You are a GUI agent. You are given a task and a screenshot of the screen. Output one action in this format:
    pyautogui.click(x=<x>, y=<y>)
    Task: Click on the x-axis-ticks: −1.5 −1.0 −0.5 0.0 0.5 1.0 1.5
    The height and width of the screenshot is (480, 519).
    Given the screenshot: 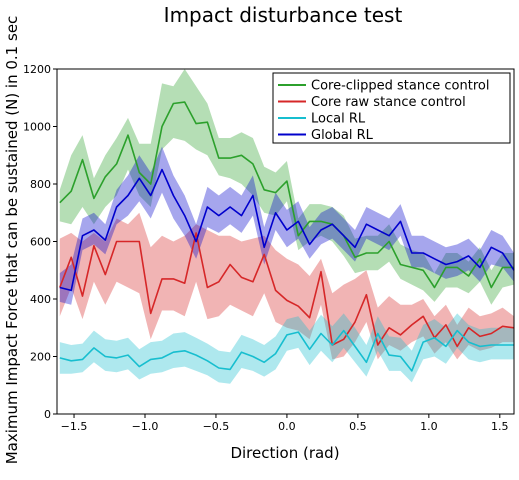 What is the action you would take?
    pyautogui.click(x=285, y=423)
    